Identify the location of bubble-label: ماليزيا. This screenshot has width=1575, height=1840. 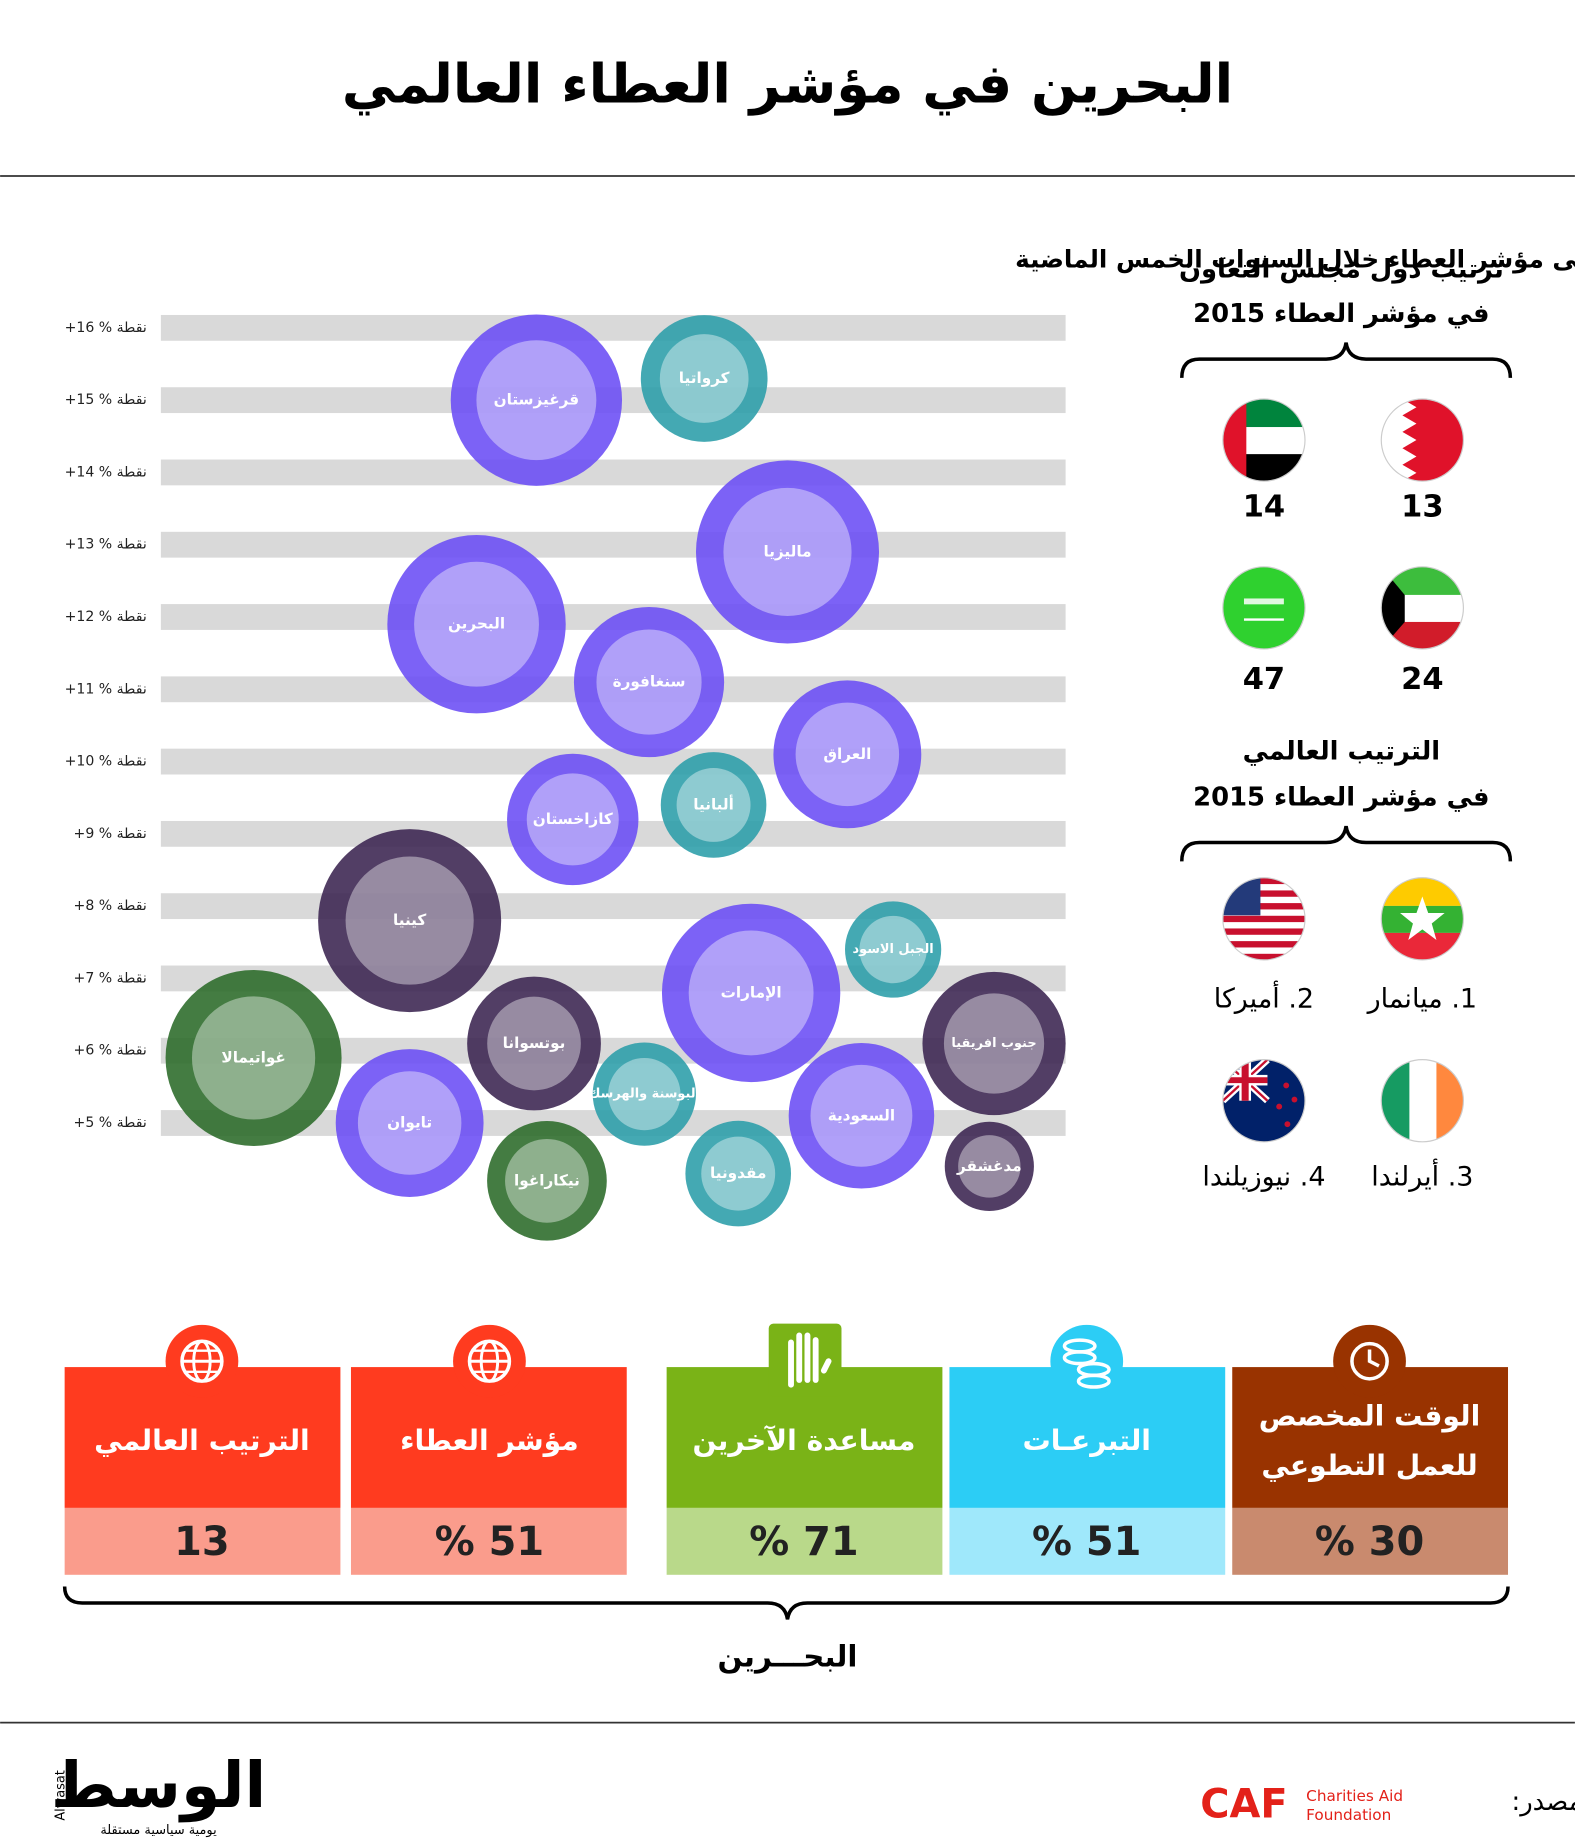
(787, 551).